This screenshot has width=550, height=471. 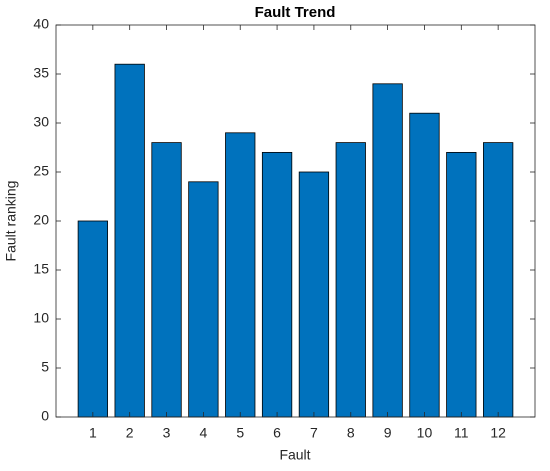 What do you see at coordinates (203, 433) in the screenshot?
I see `x-tick-label: 4` at bounding box center [203, 433].